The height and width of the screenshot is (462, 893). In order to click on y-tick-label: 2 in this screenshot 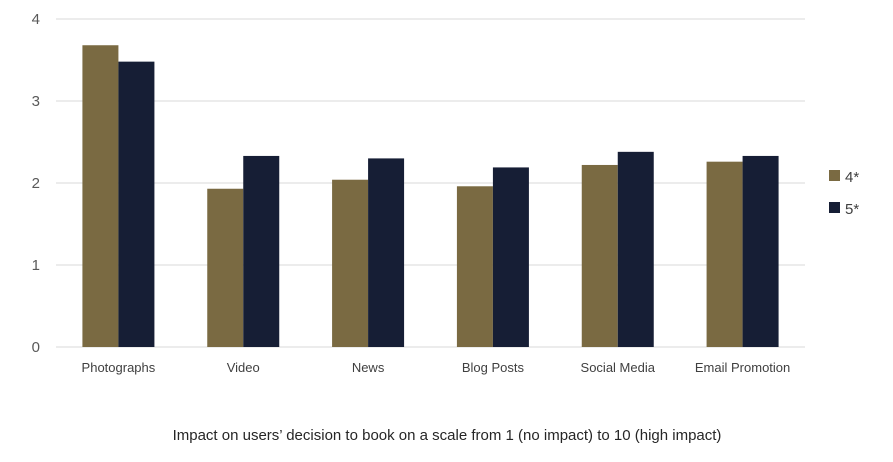, I will do `click(36, 183)`.